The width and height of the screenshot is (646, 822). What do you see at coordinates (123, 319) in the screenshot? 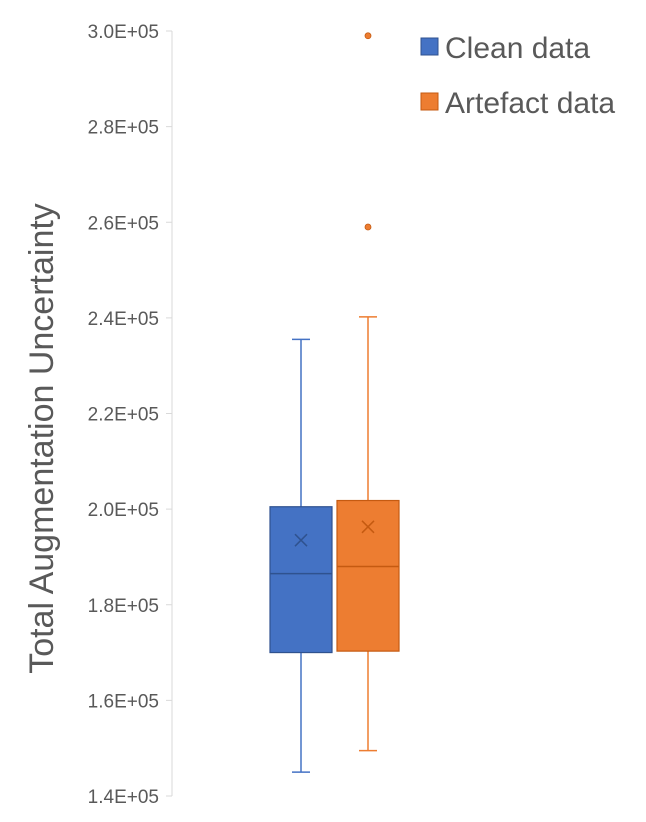
I see `y-tick-label: 2.4E+05` at bounding box center [123, 319].